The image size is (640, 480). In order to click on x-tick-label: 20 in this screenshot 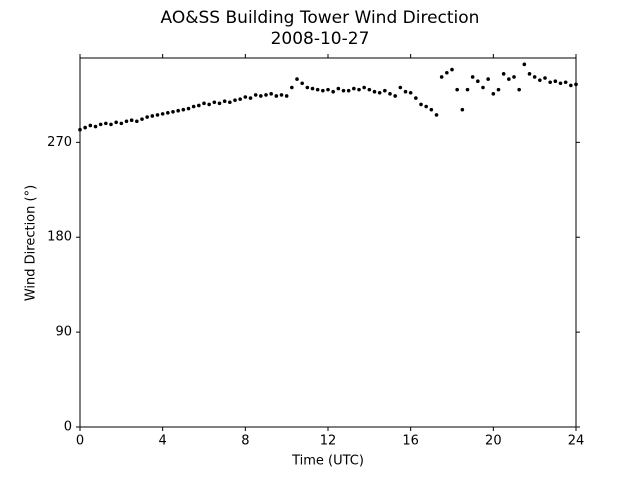, I will do `click(493, 441)`.